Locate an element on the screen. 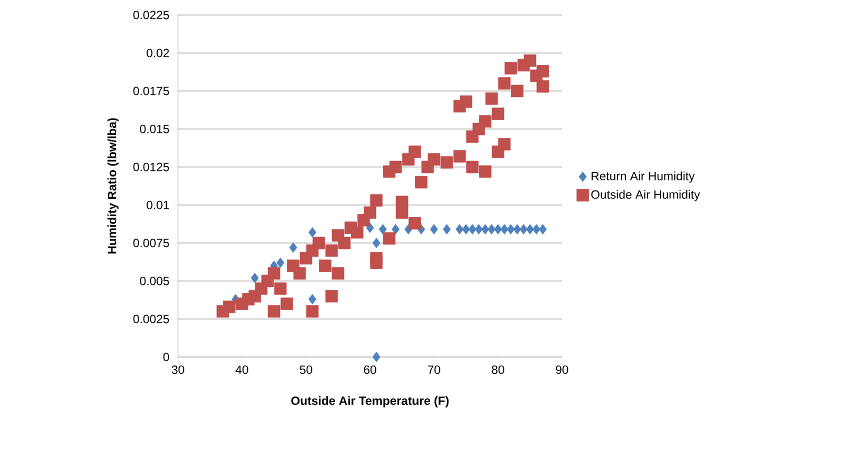  legend-label: Return Air Humidity is located at coordinates (643, 177).